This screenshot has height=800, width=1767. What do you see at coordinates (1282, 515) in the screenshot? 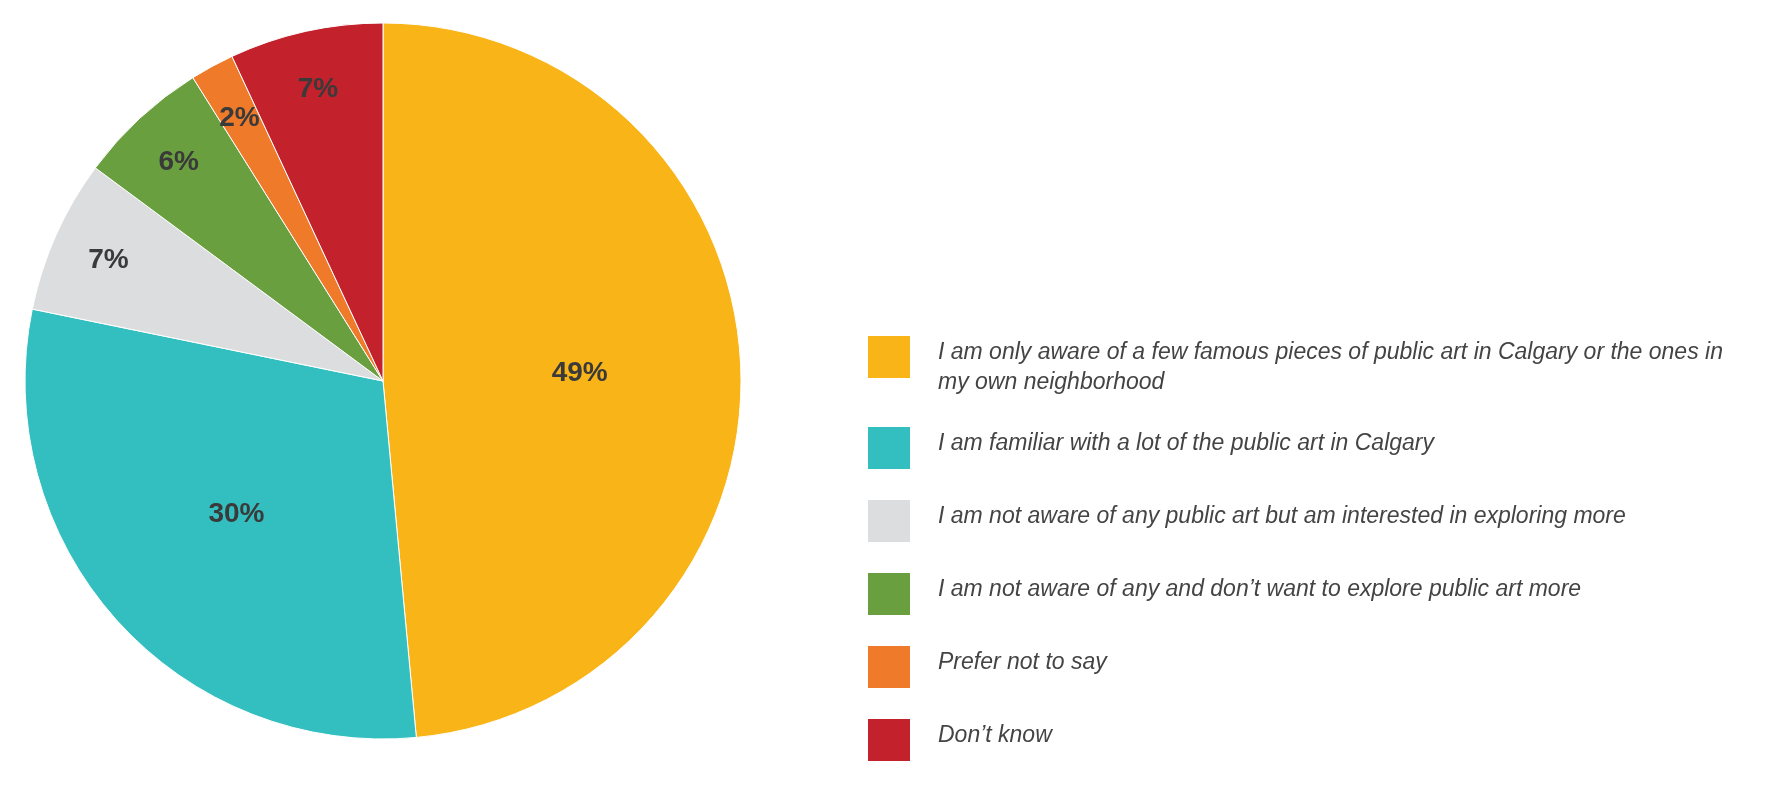
I see `legend-label: I am not aware of any public art but am interested in exploring more` at bounding box center [1282, 515].